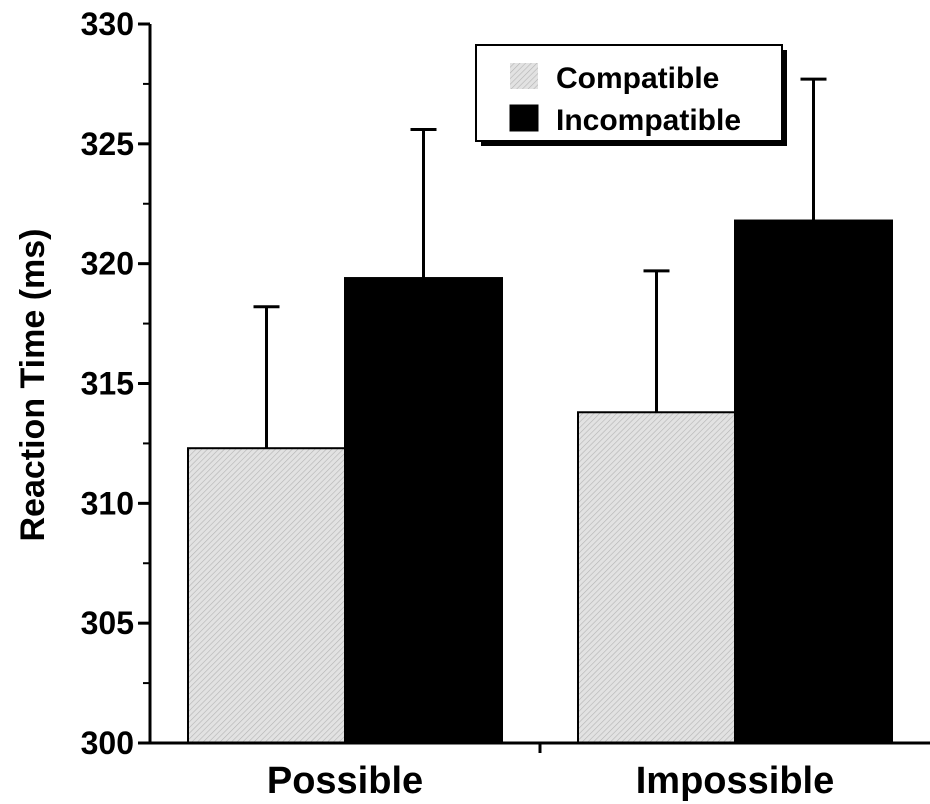  What do you see at coordinates (107, 264) in the screenshot?
I see `y-tick-label: 320` at bounding box center [107, 264].